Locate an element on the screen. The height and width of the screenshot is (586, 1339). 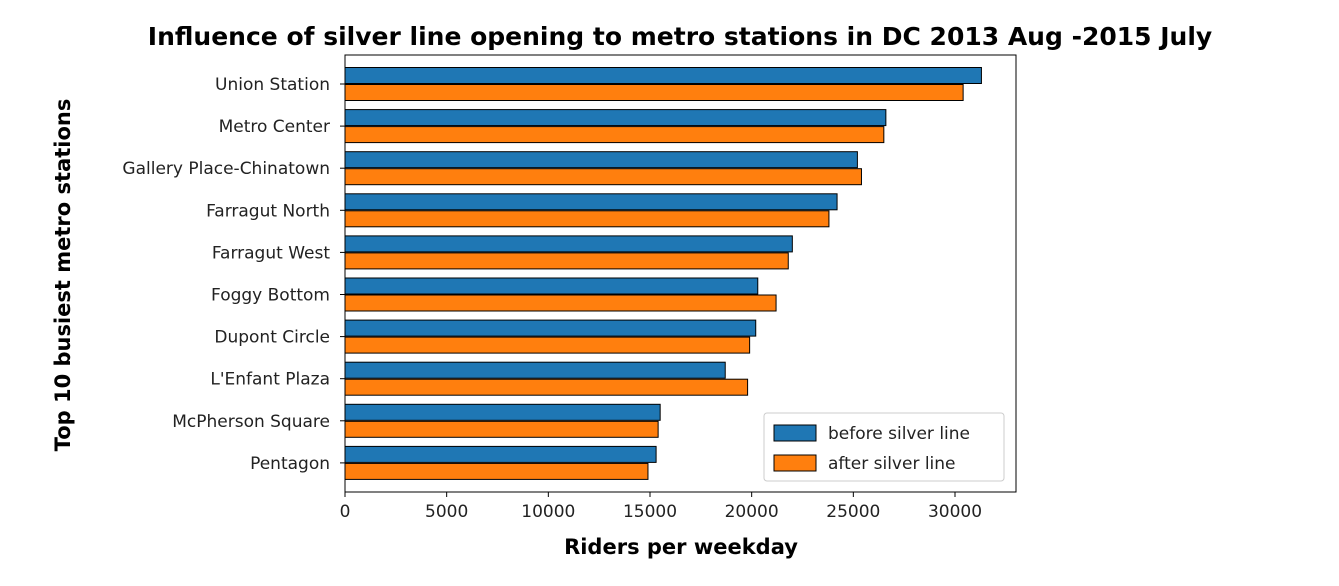
legend-box is located at coordinates (884, 447).